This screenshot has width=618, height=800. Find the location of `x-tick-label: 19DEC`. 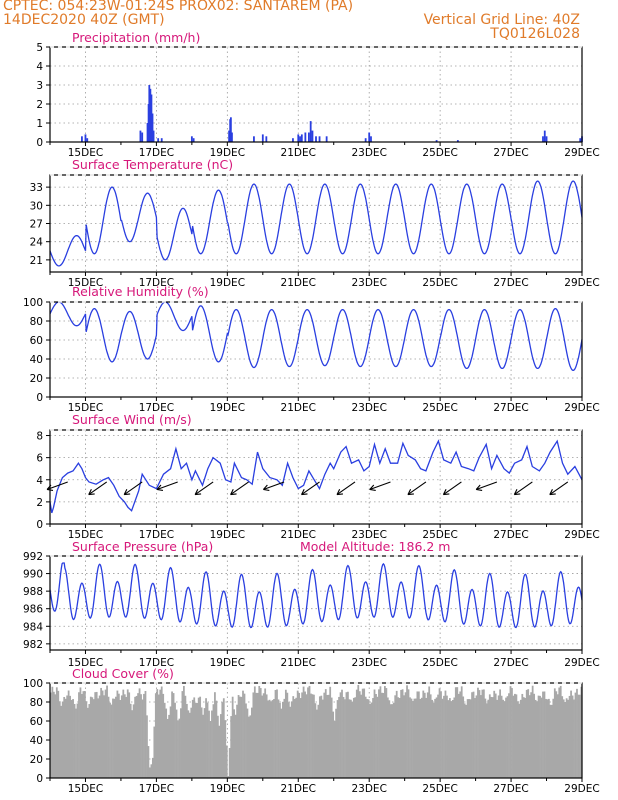

x-tick-label: 19DEC is located at coordinates (227, 153).